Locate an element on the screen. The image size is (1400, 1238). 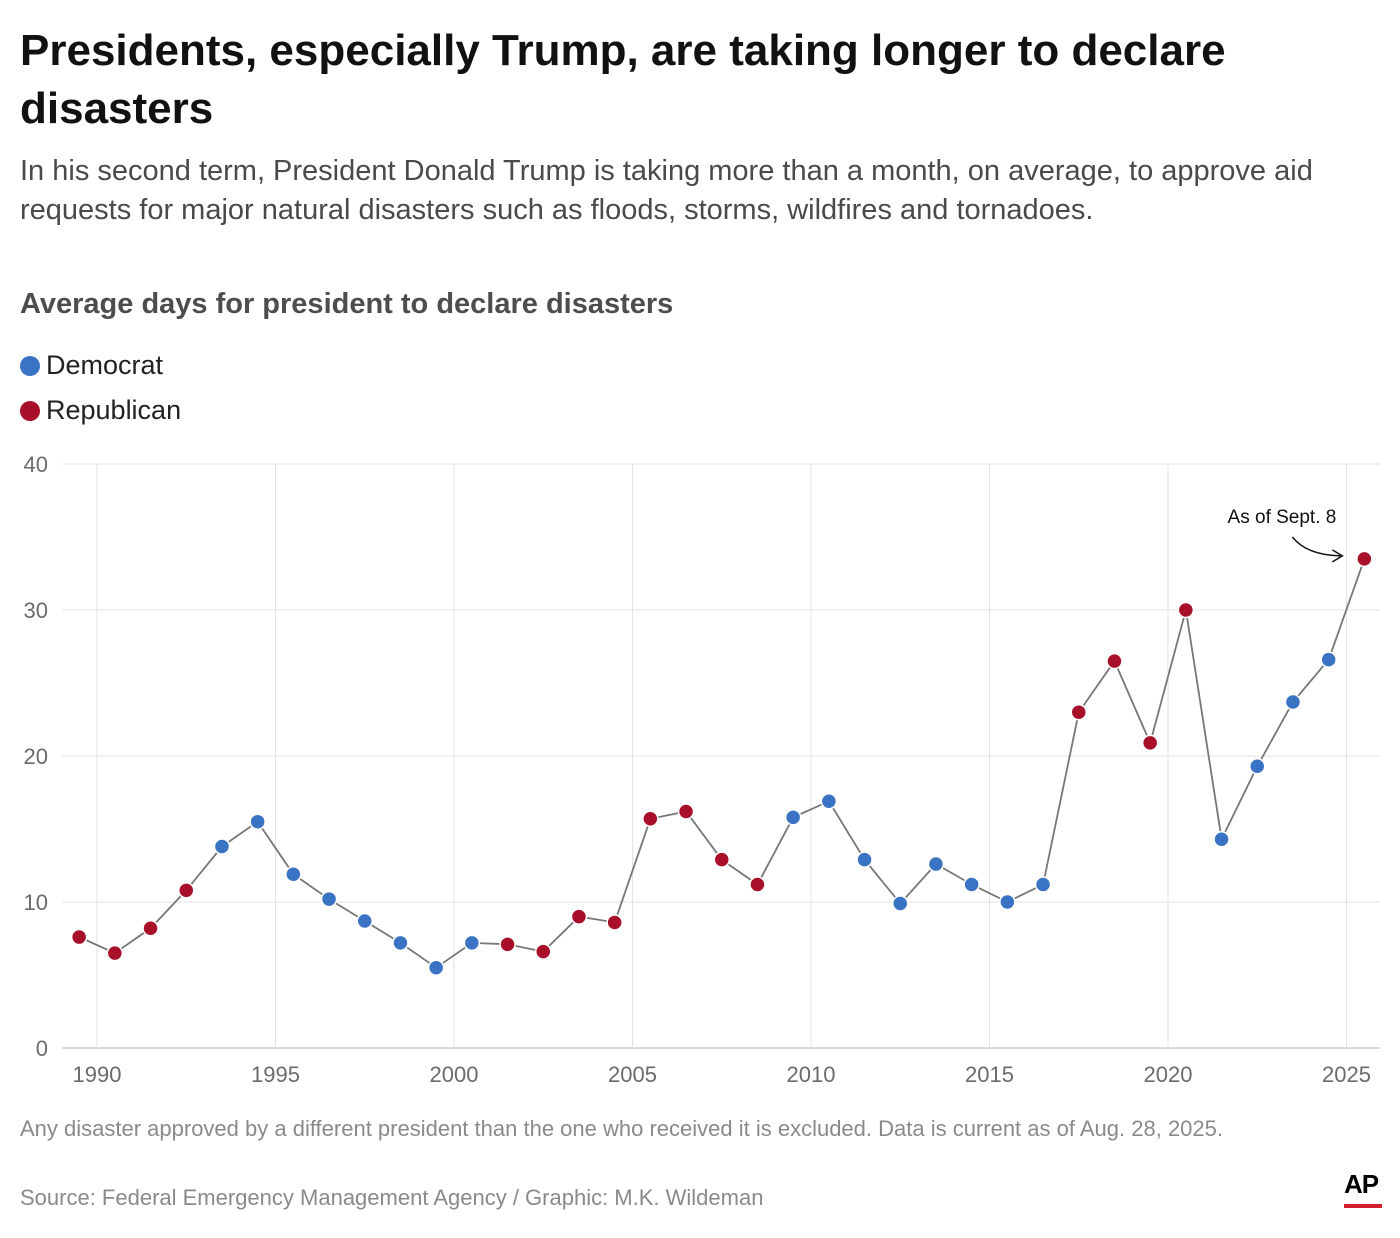
legend: Democrat Republican is located at coordinates (100, 388).